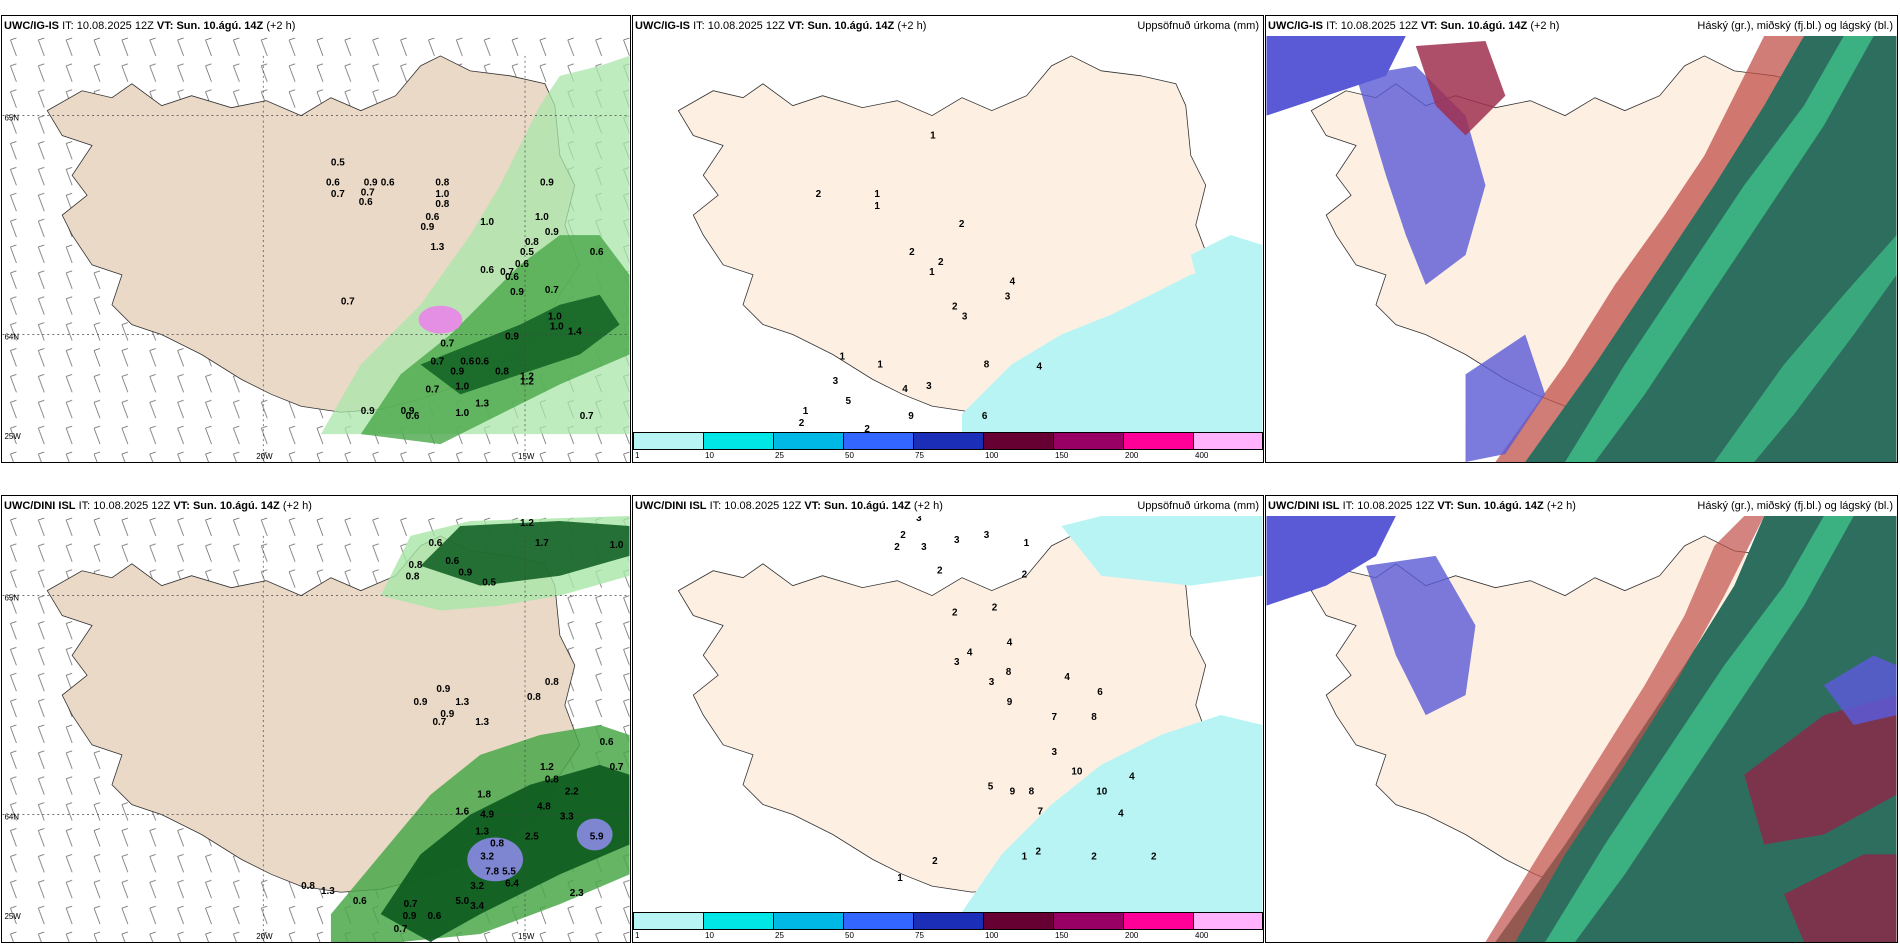 Image resolution: width=1900 pixels, height=950 pixels. I want to click on value-label: 1.8, so click(484, 795).